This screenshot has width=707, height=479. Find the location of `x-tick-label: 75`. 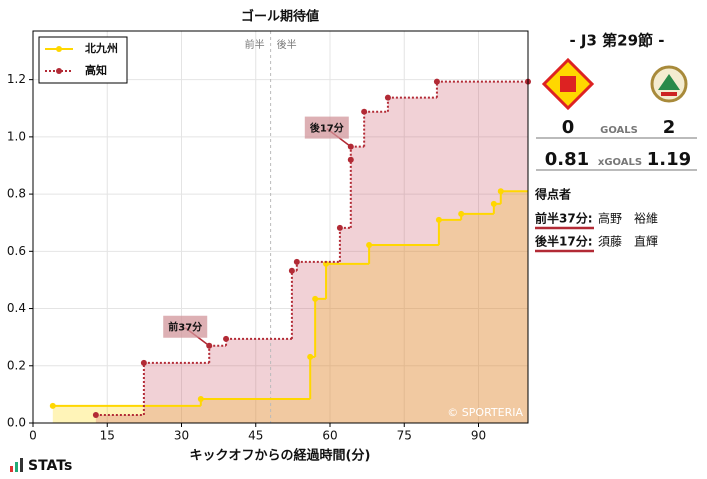

x-tick-label: 75 is located at coordinates (404, 436).